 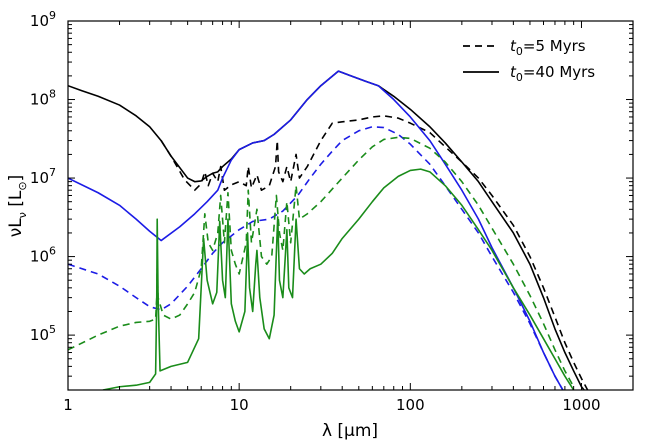 I want to click on x-tick-label: 100, so click(x=410, y=405).